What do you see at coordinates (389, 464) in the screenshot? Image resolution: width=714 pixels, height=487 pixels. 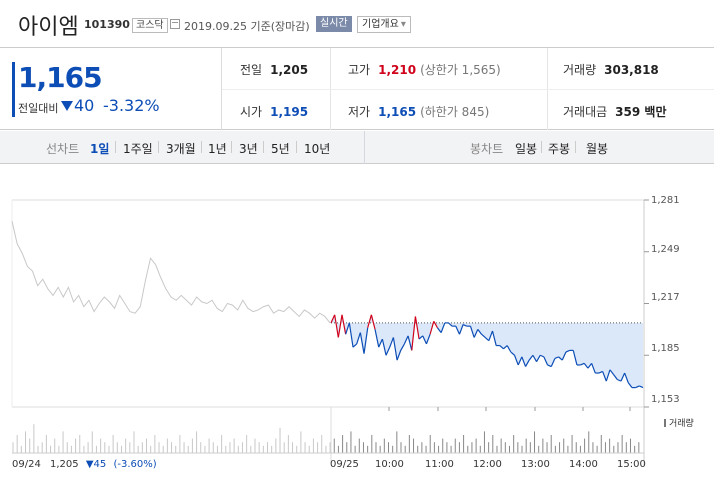 I see `x-tick-label: 10:00` at bounding box center [389, 464].